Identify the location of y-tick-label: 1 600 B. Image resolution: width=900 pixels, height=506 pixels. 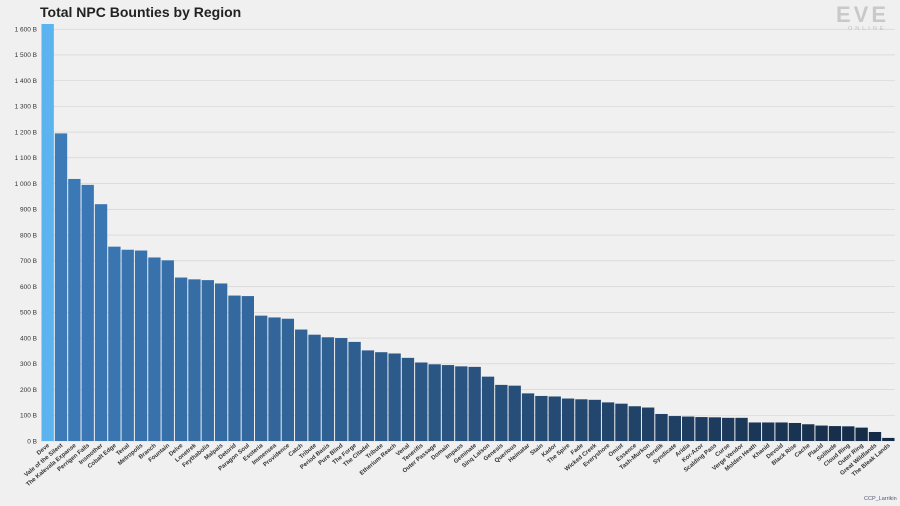
(26, 29).